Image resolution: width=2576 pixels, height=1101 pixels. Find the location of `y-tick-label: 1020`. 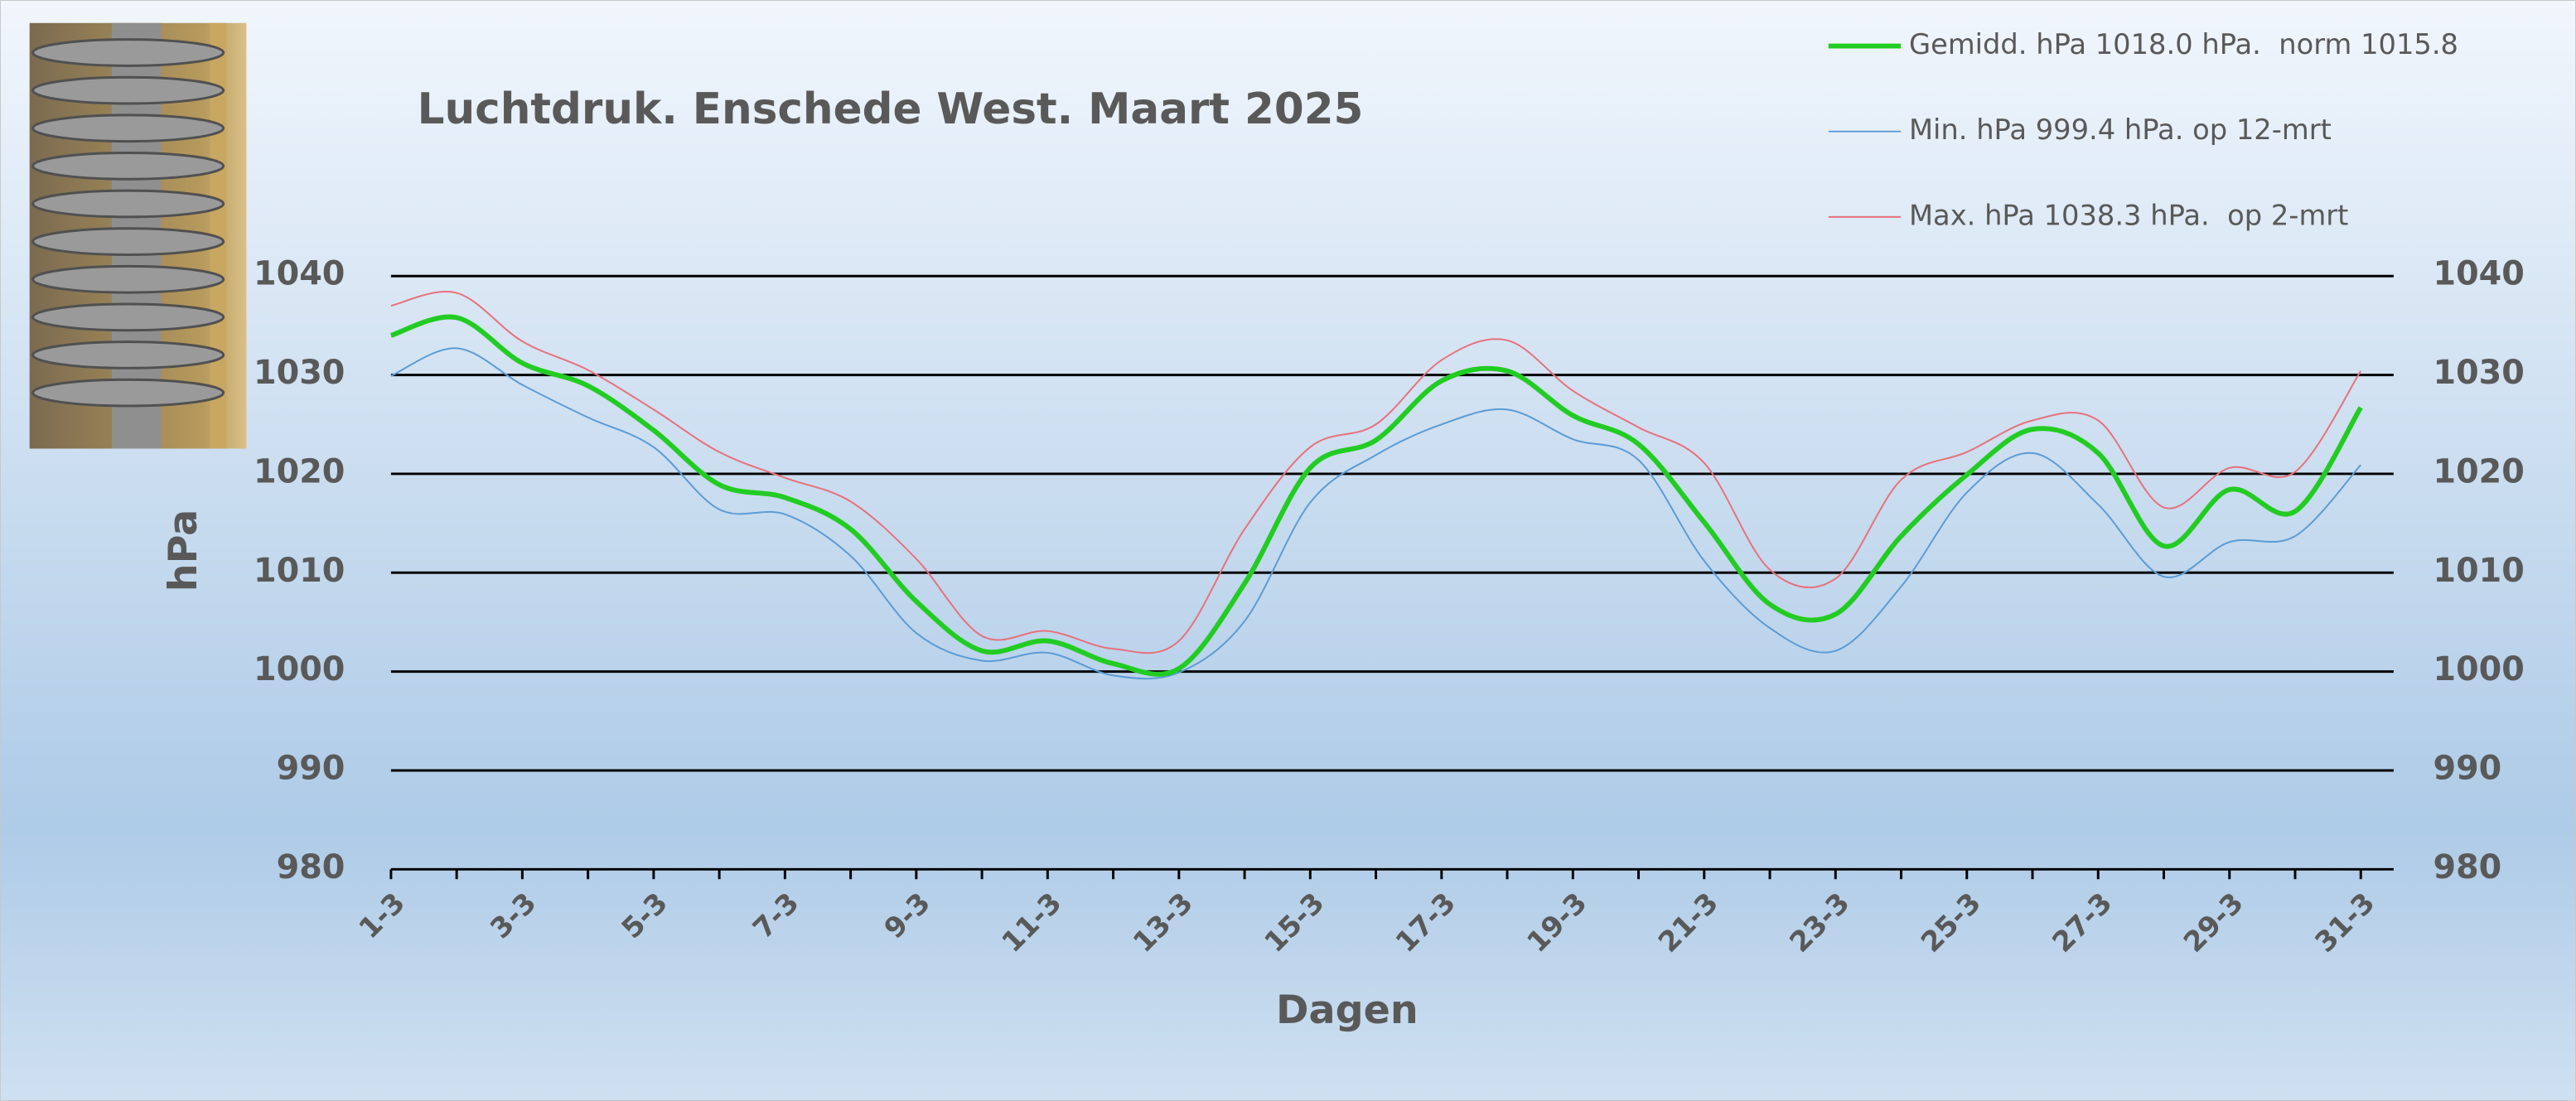

y-tick-label: 1020 is located at coordinates (299, 471).